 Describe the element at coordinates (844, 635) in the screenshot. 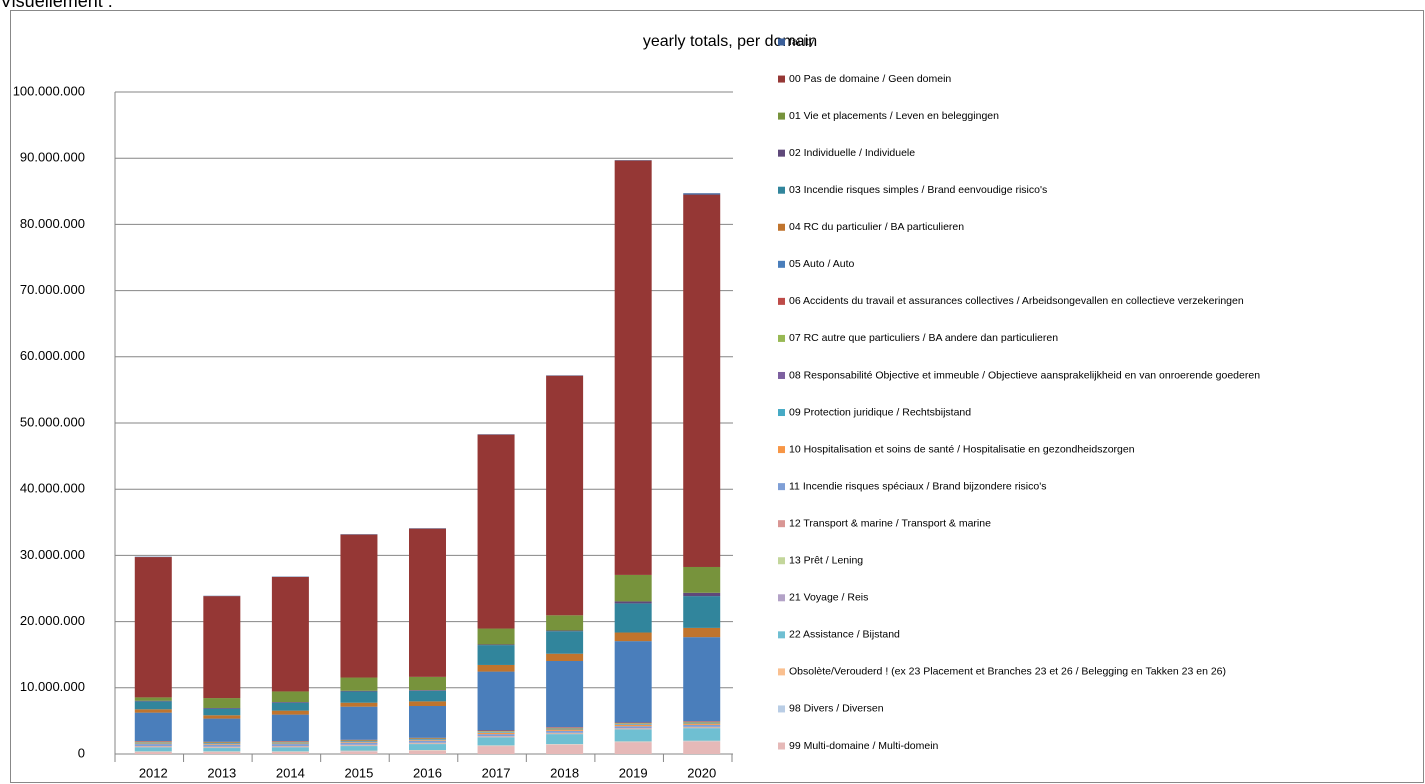

I see `legend-label: 22 Assistance / Bijstand` at that location.